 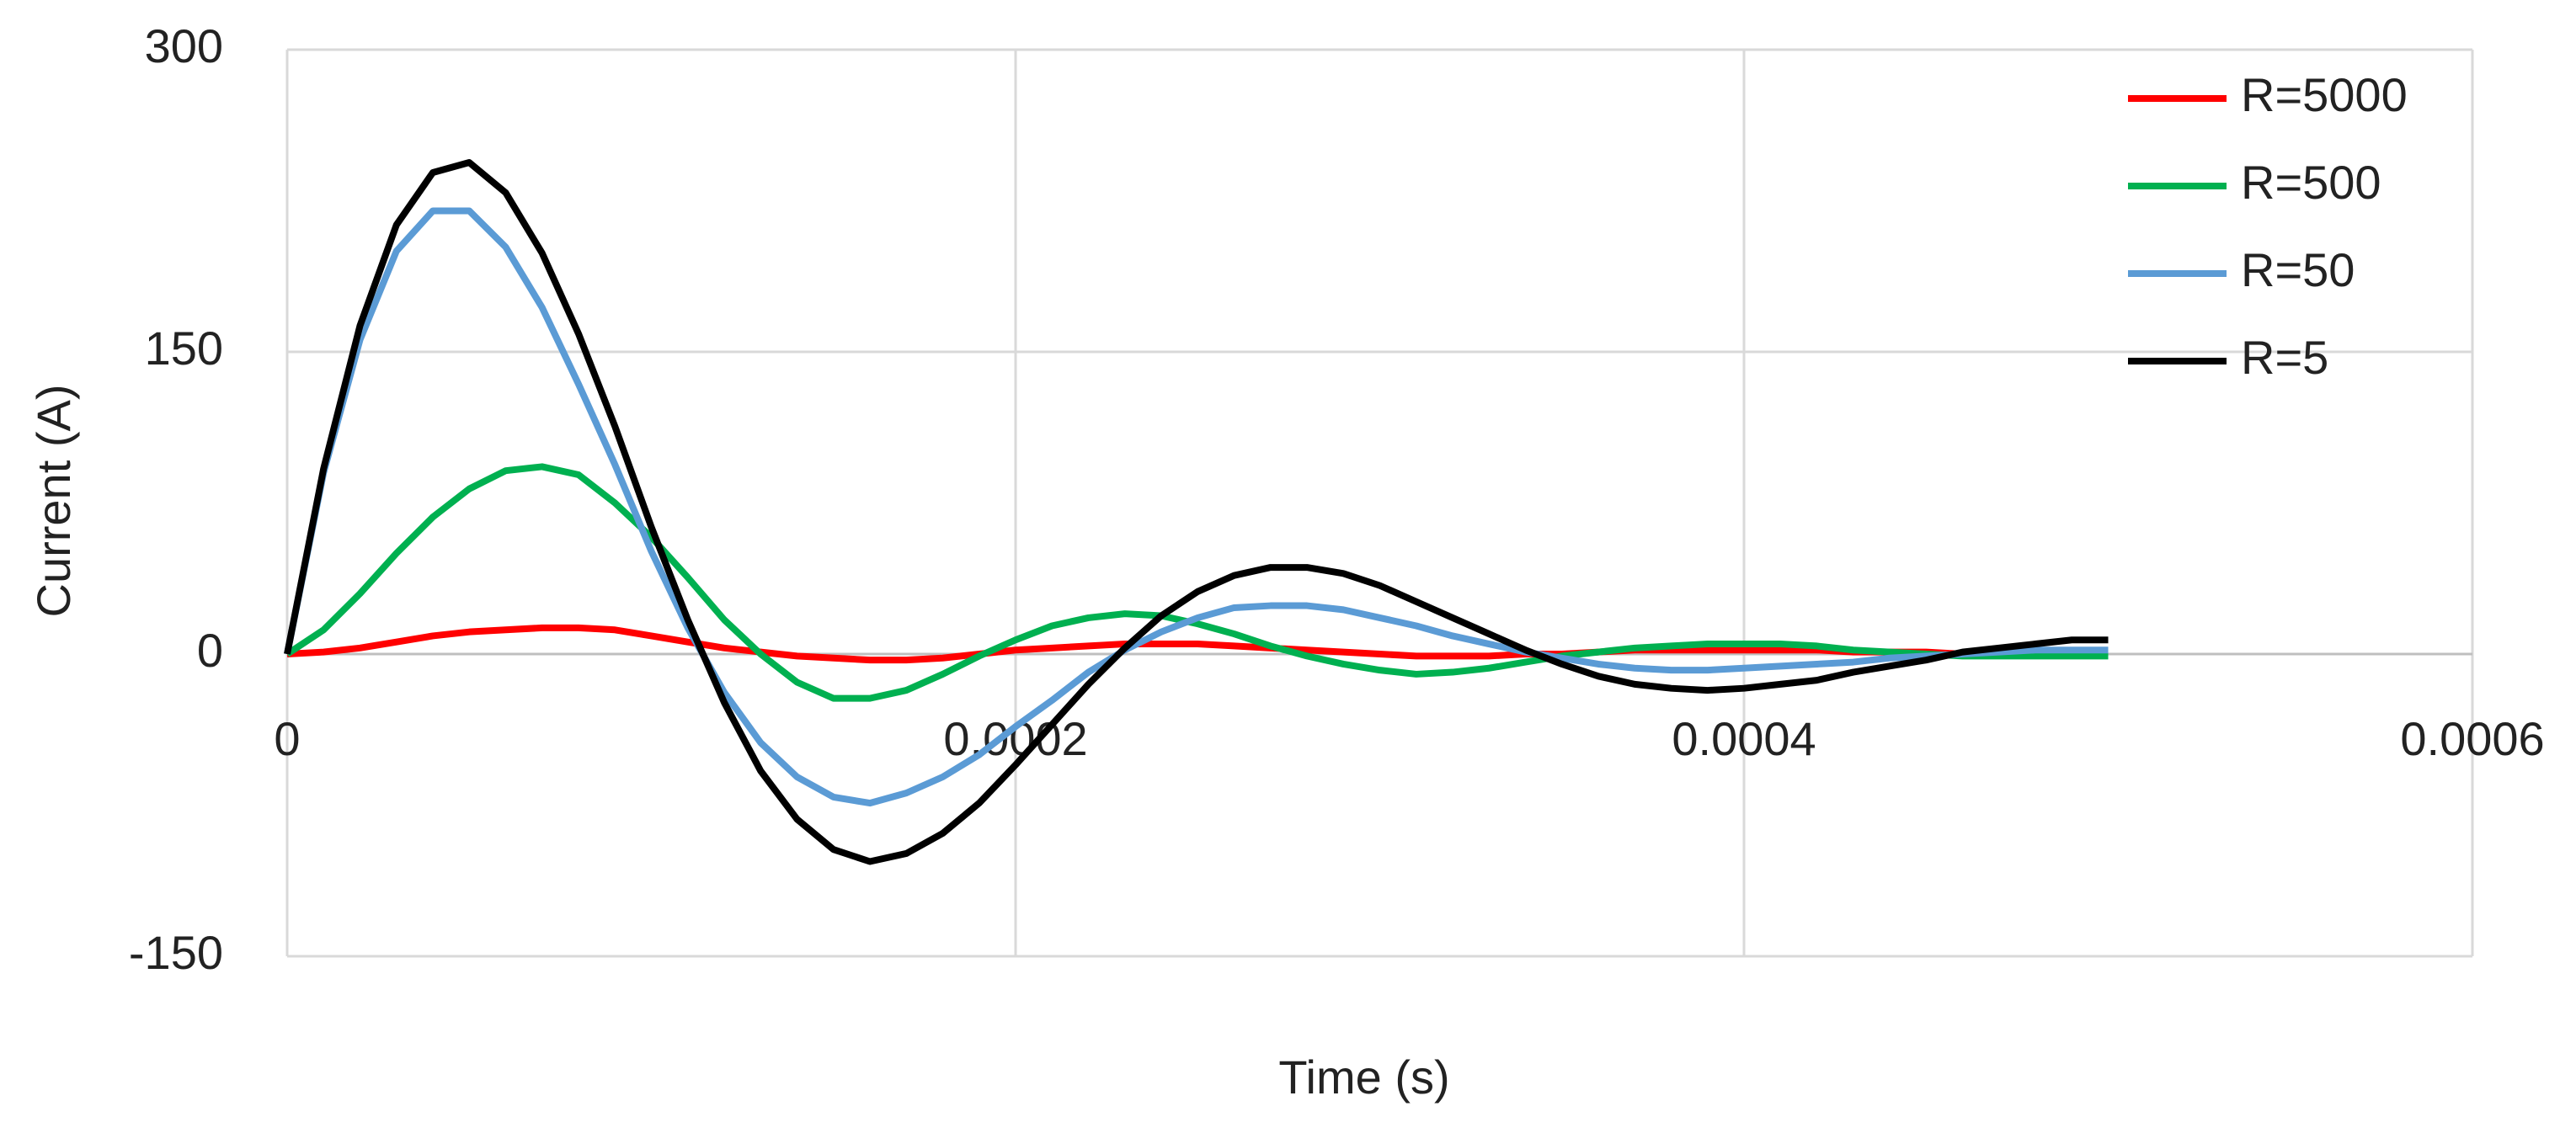 I want to click on x-tick-label: 0.0002, so click(x=1015, y=738).